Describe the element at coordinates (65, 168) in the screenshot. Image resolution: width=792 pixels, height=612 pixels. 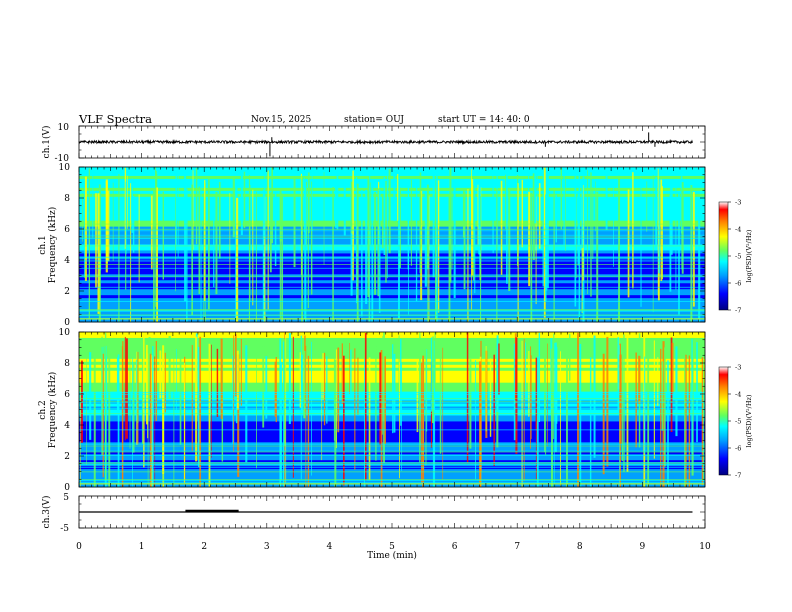
I see `ch1-spec-ytick-10: 10` at that location.